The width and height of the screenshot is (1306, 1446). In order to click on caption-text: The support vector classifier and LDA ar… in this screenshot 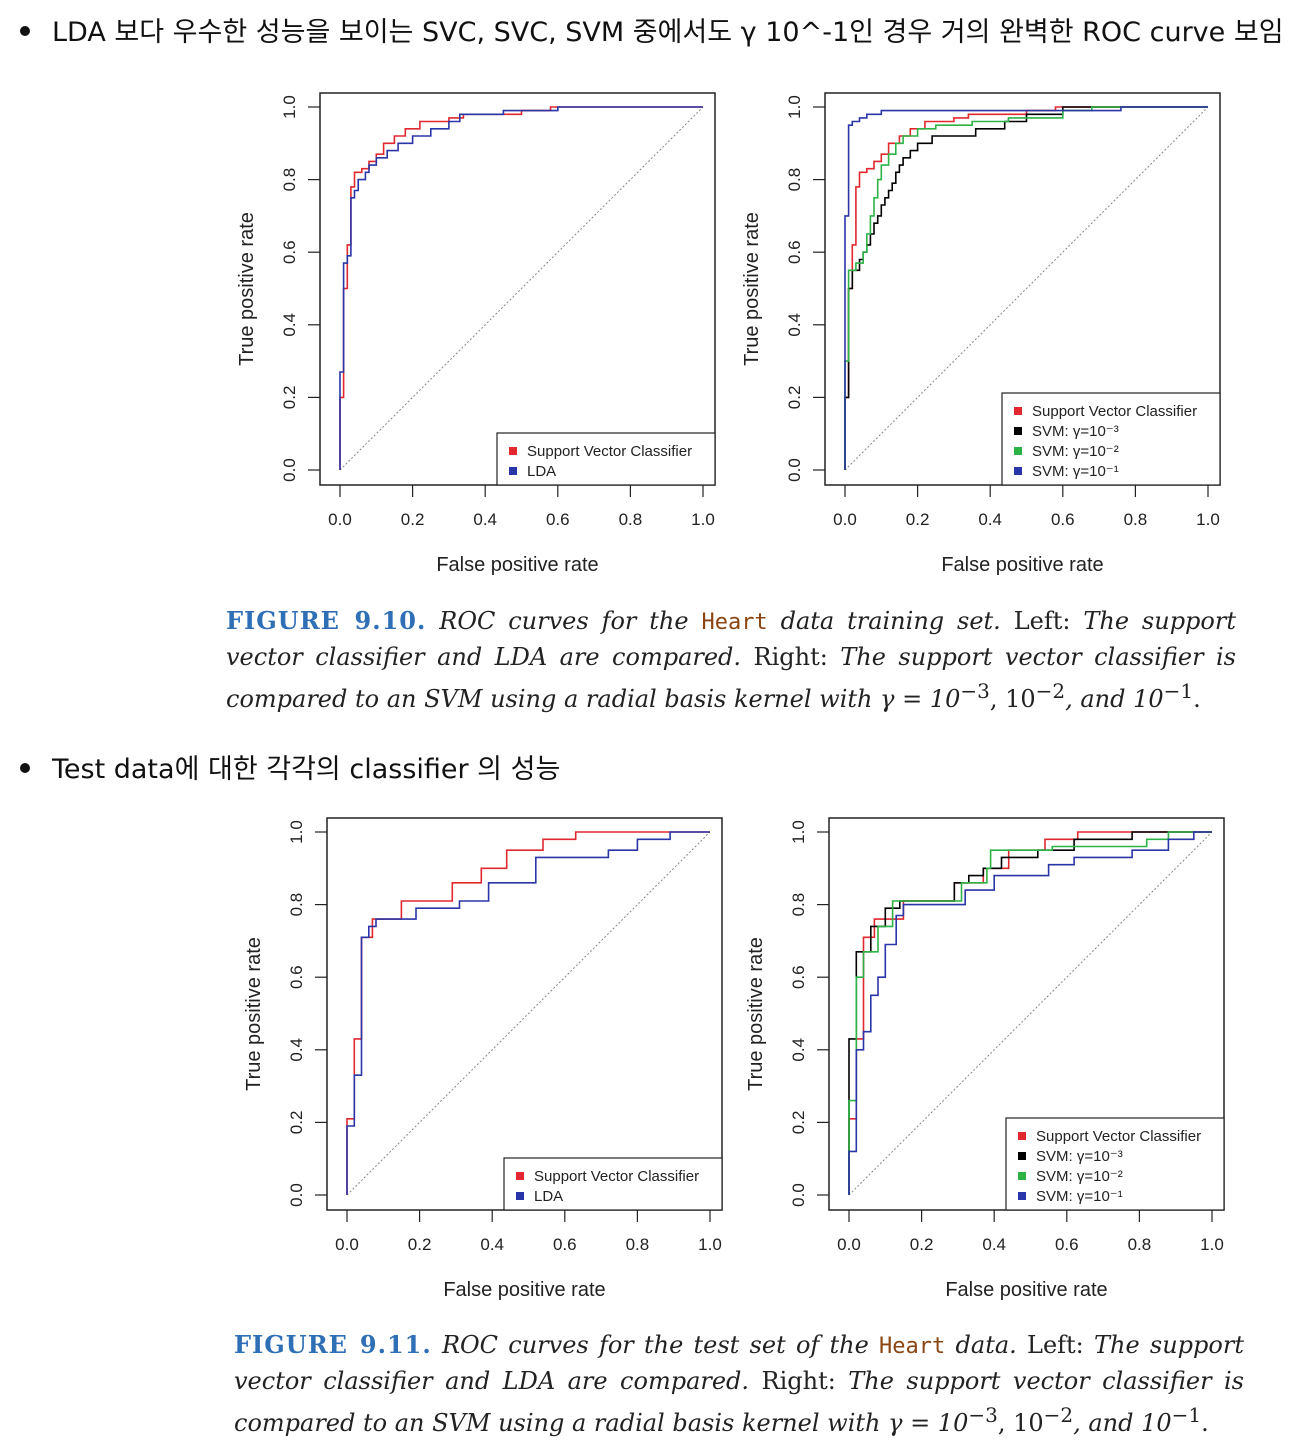, I will do `click(731, 639)`.